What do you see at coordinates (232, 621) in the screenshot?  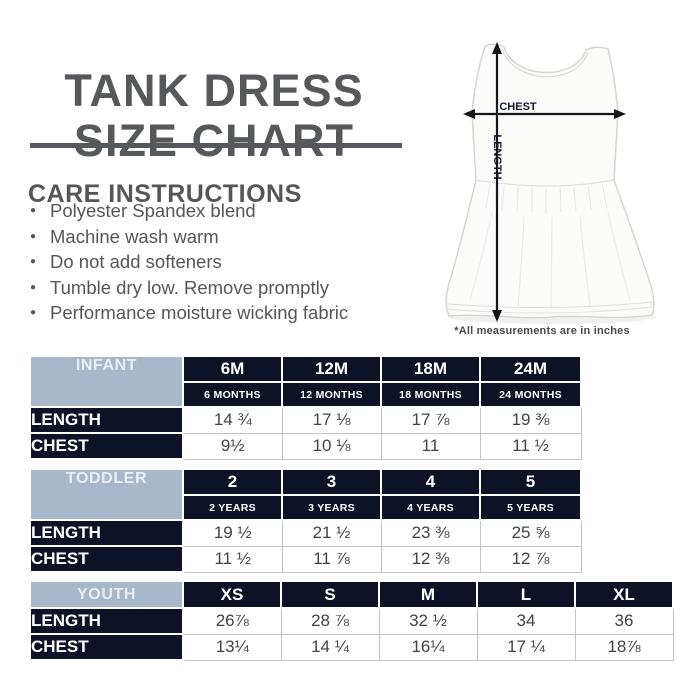 I see `measurement-value: 26⅞` at bounding box center [232, 621].